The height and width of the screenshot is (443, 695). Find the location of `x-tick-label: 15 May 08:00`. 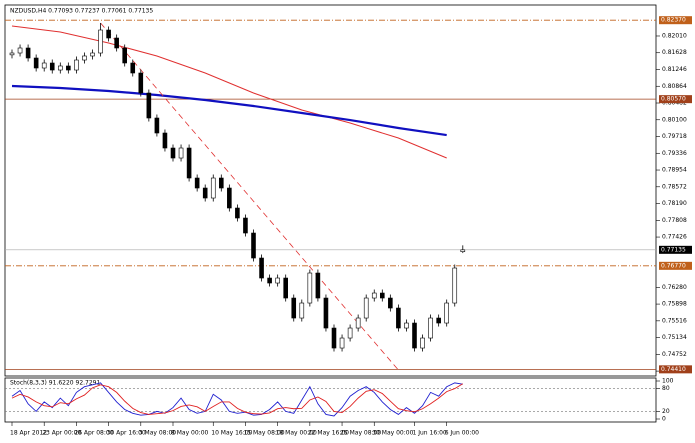

x-tick-label: 15 May 08:00 is located at coordinates (263, 433).